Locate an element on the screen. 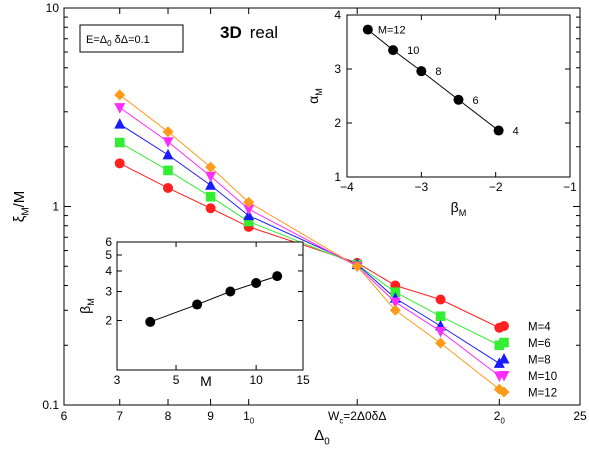  point-label: 8 is located at coordinates (438, 72).